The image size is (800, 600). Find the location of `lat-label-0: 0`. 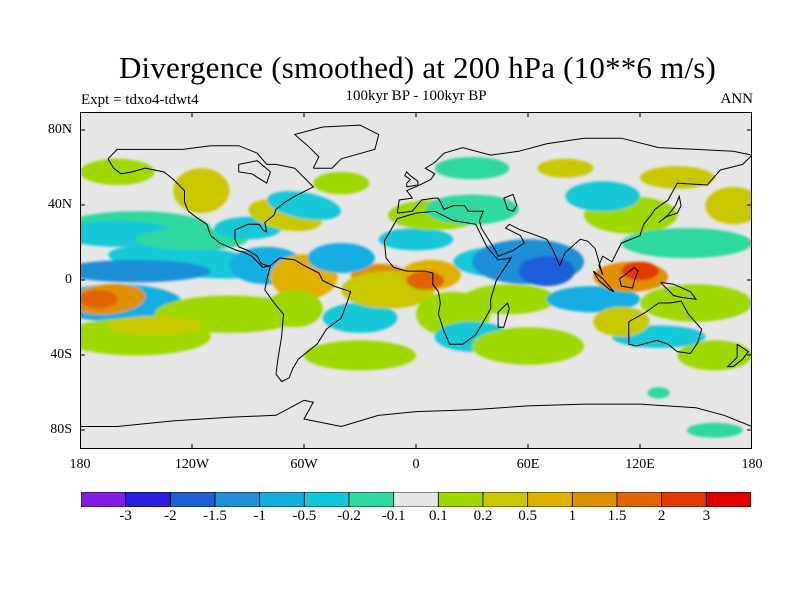

lat-label-0: 0 is located at coordinates (68, 279).